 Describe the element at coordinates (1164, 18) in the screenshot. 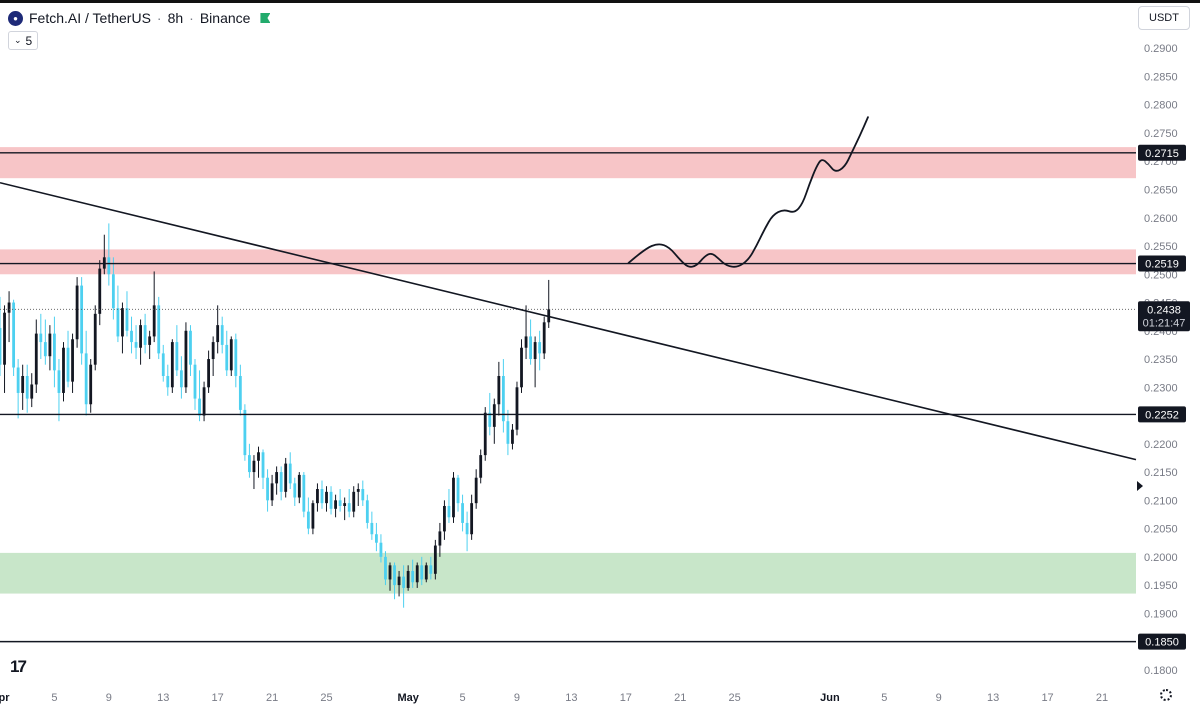

I see `currency-button: USDT` at that location.